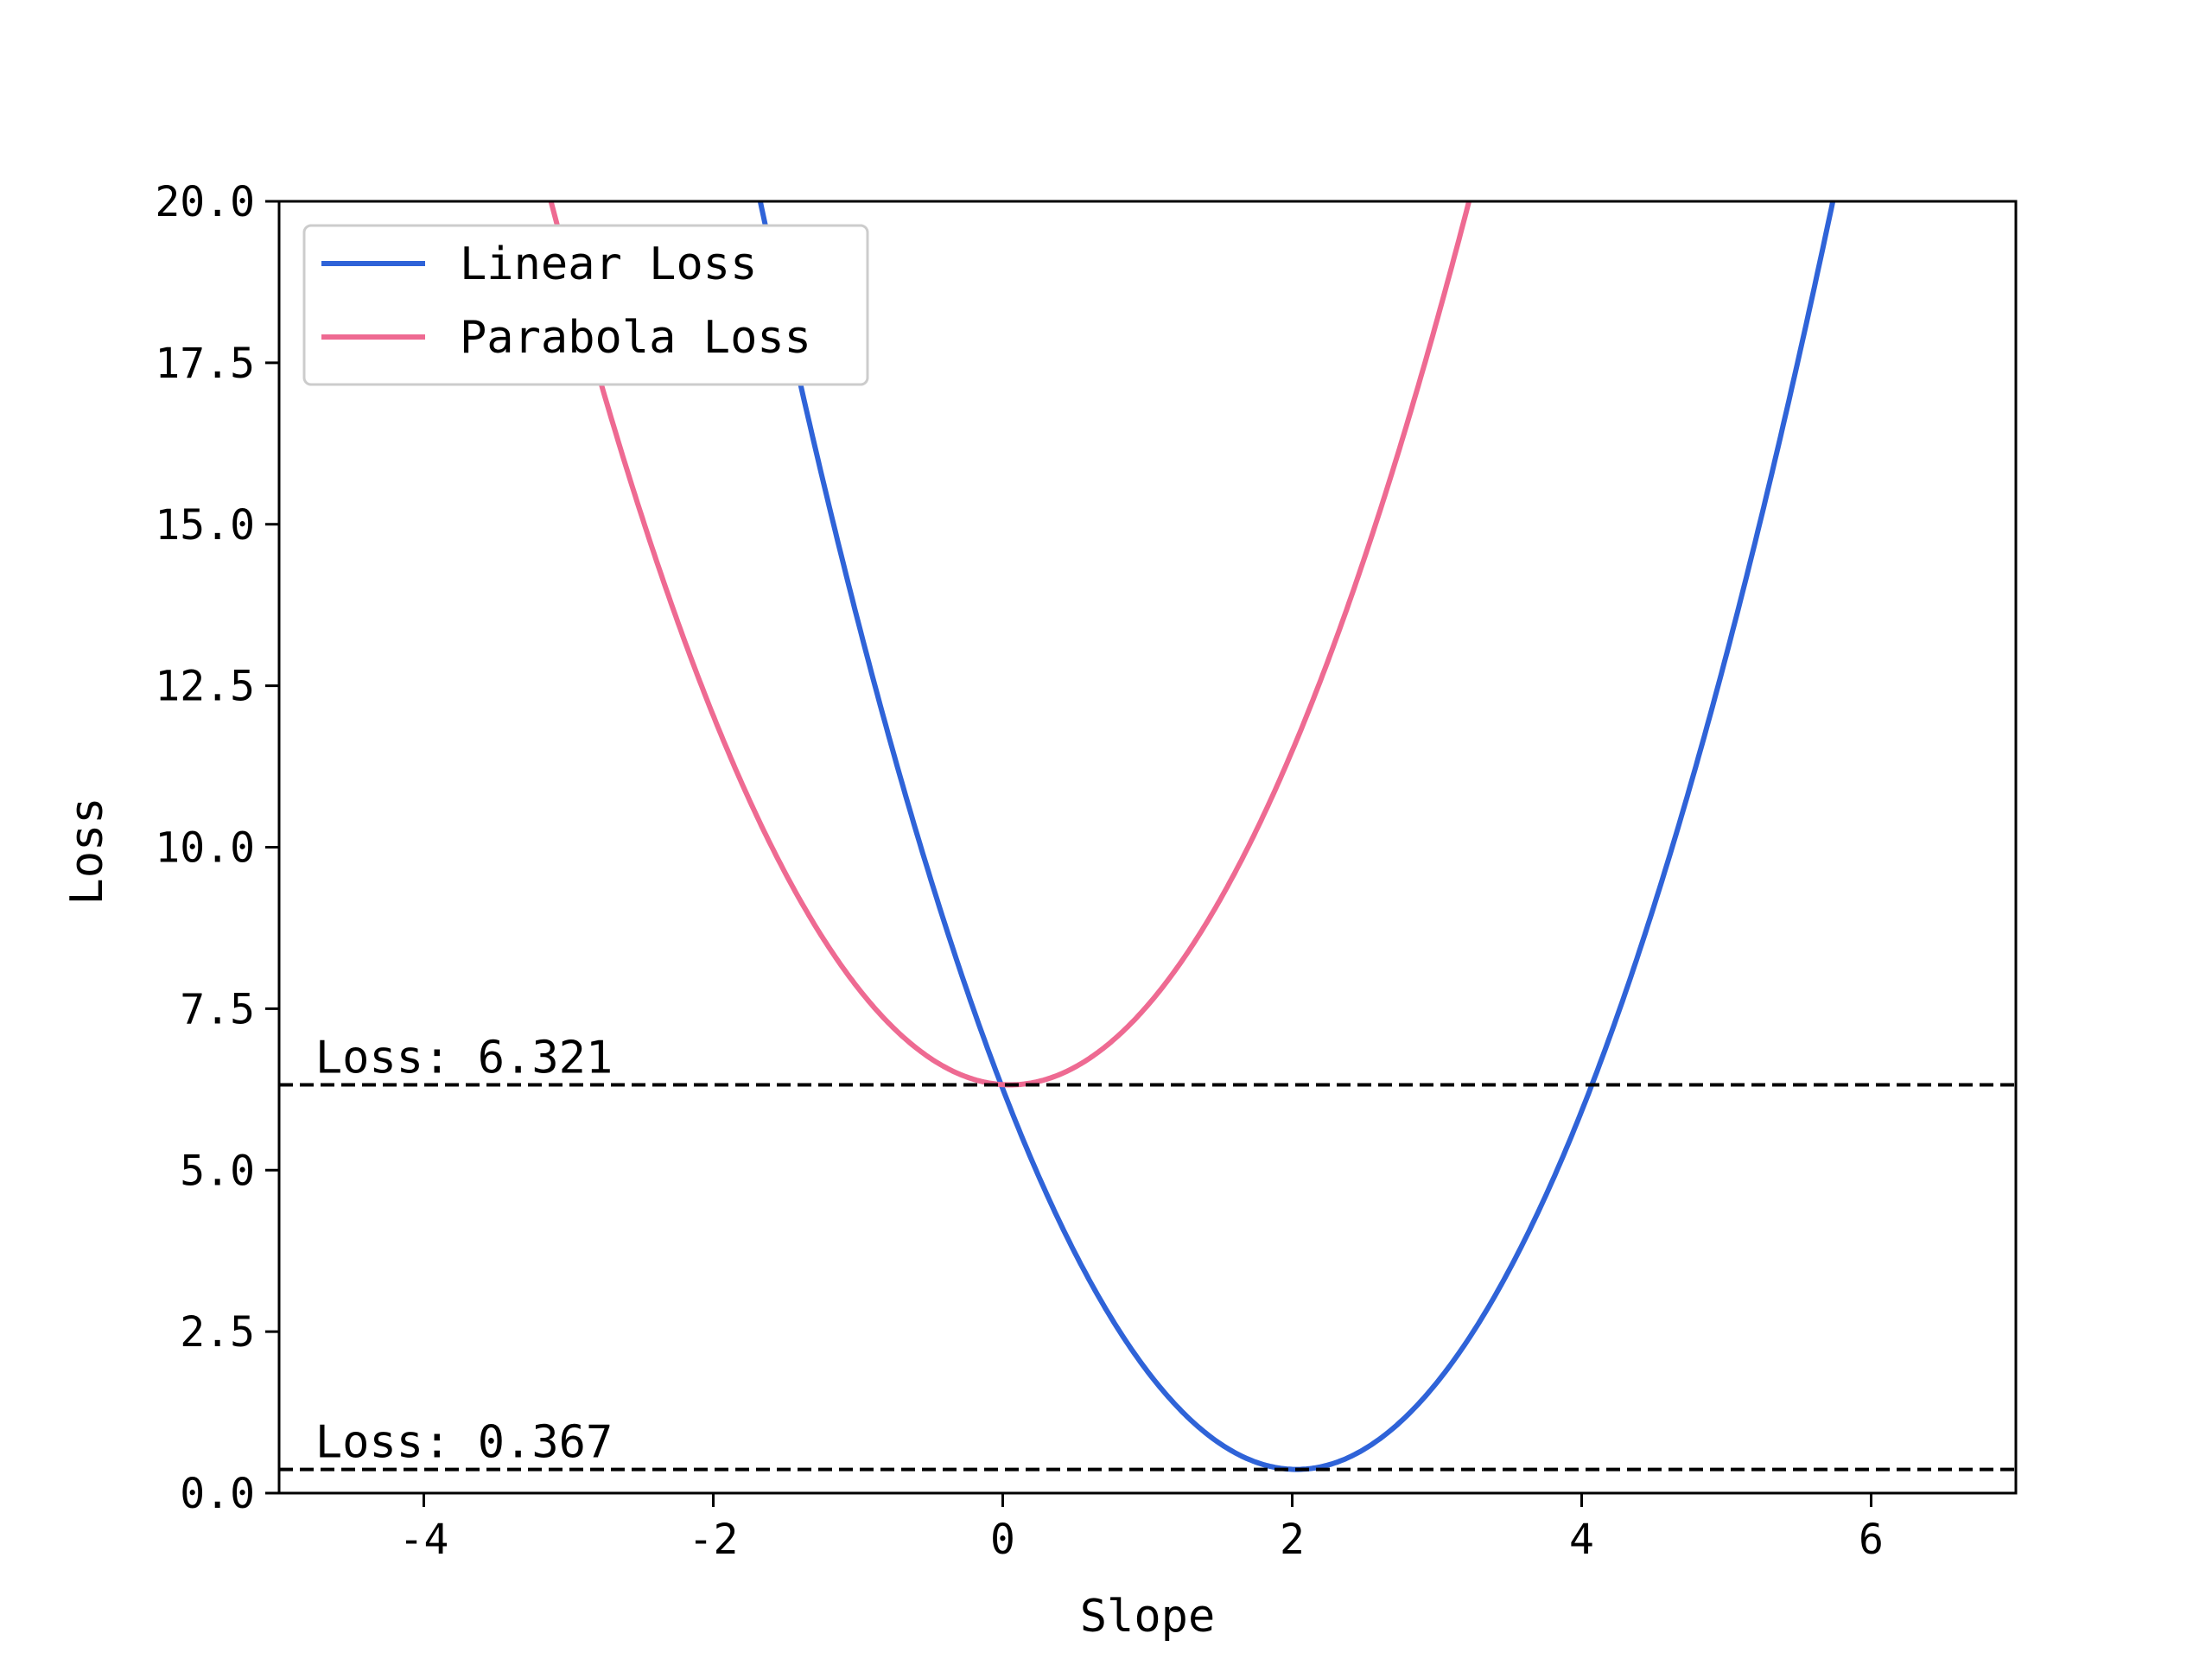  What do you see at coordinates (424, 1540) in the screenshot?
I see `x-tick-label: -4` at bounding box center [424, 1540].